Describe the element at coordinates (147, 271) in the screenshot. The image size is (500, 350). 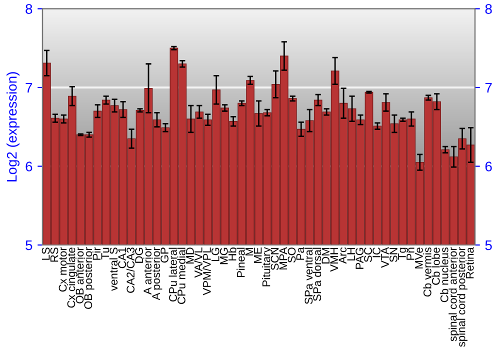
I see `x-tick-label: A anterior` at that location.